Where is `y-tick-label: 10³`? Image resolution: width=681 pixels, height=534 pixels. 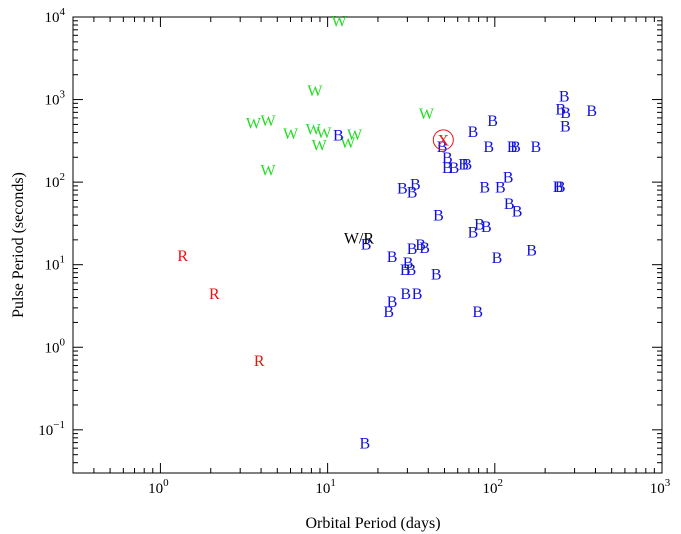
y-tick-label: 10³ is located at coordinates (55, 99).